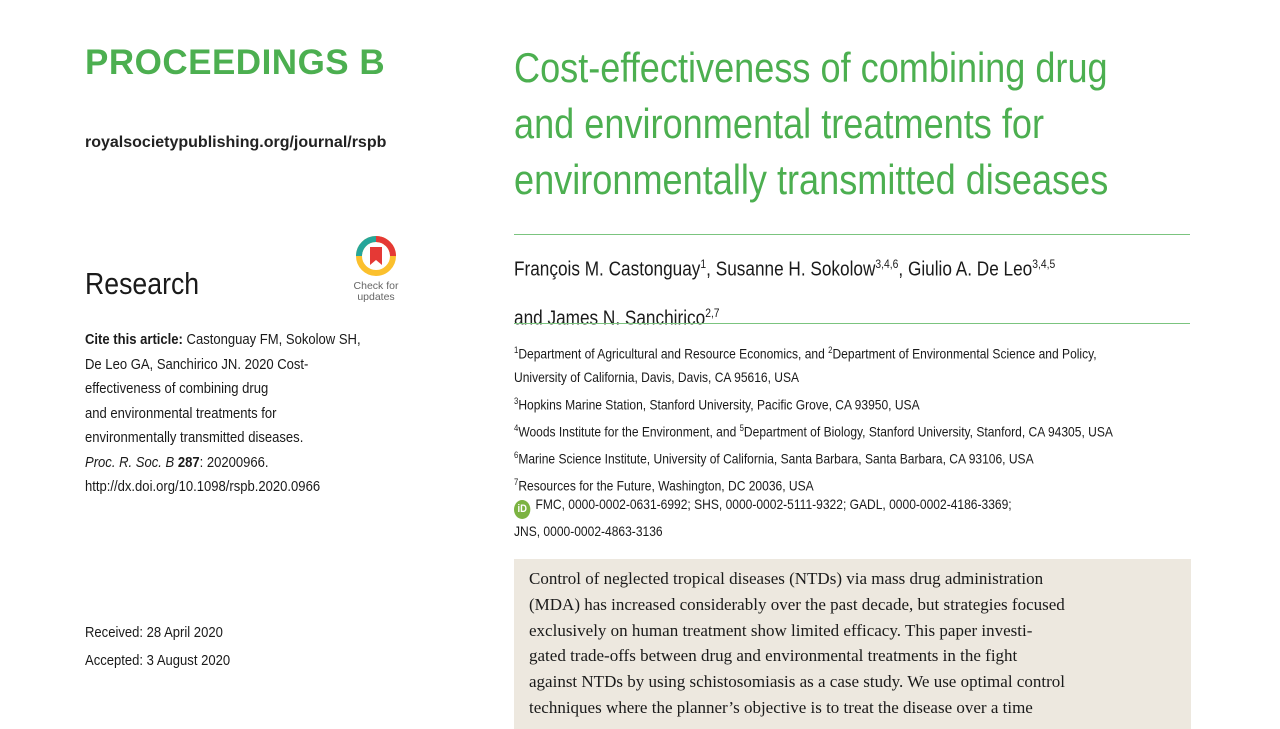 This screenshot has width=1280, height=729. I want to click on author-name: Giulio A. De Leo, so click(970, 269).